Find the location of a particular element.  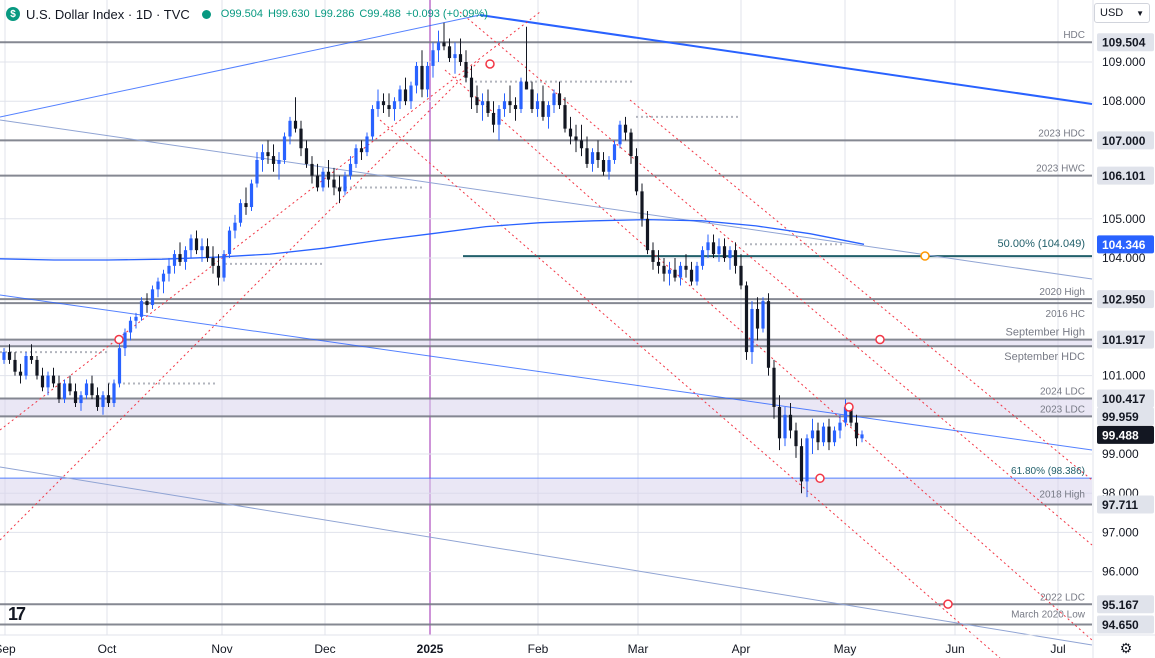

x-tick-label: 2025 is located at coordinates (430, 649).